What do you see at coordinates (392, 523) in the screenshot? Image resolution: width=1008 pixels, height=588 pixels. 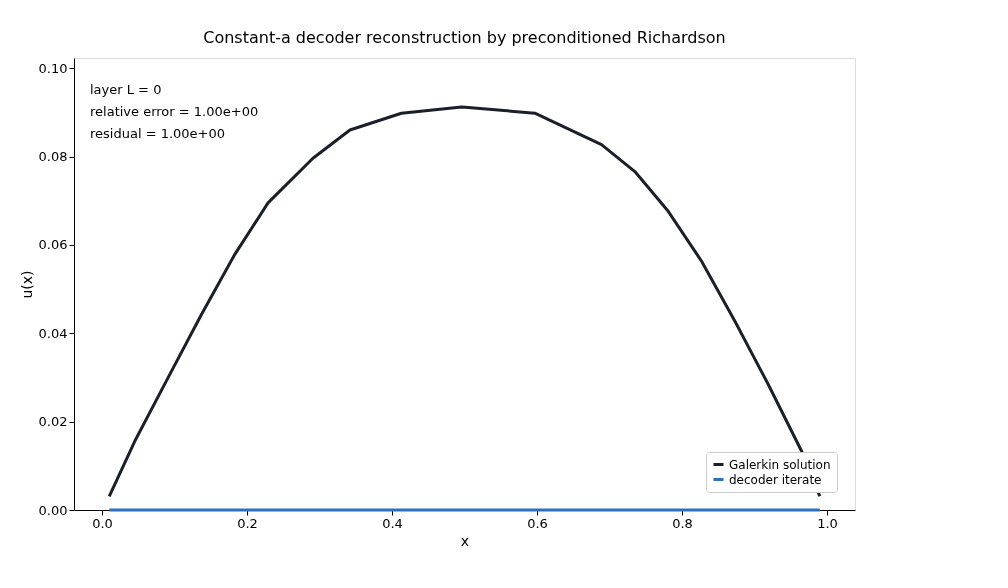 I see `x-tick-label: 0.4` at bounding box center [392, 523].